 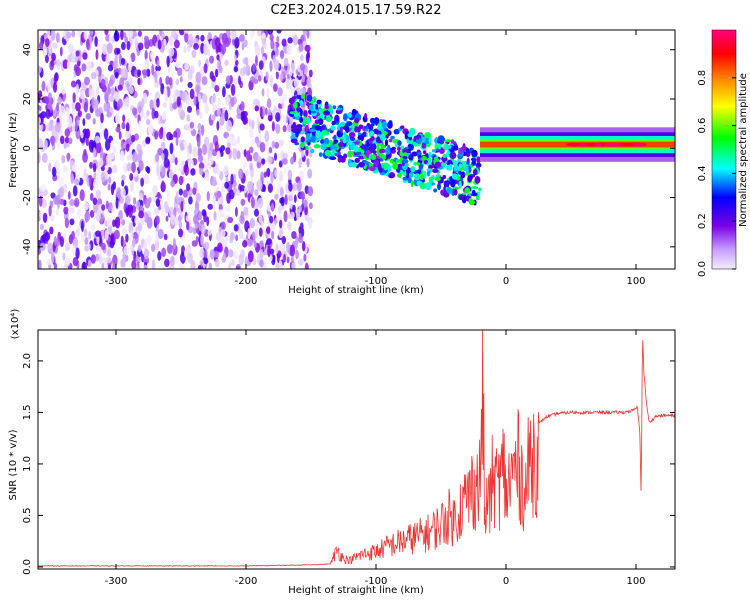 I want to click on y-tick-label: 2.0, so click(x=27, y=361).